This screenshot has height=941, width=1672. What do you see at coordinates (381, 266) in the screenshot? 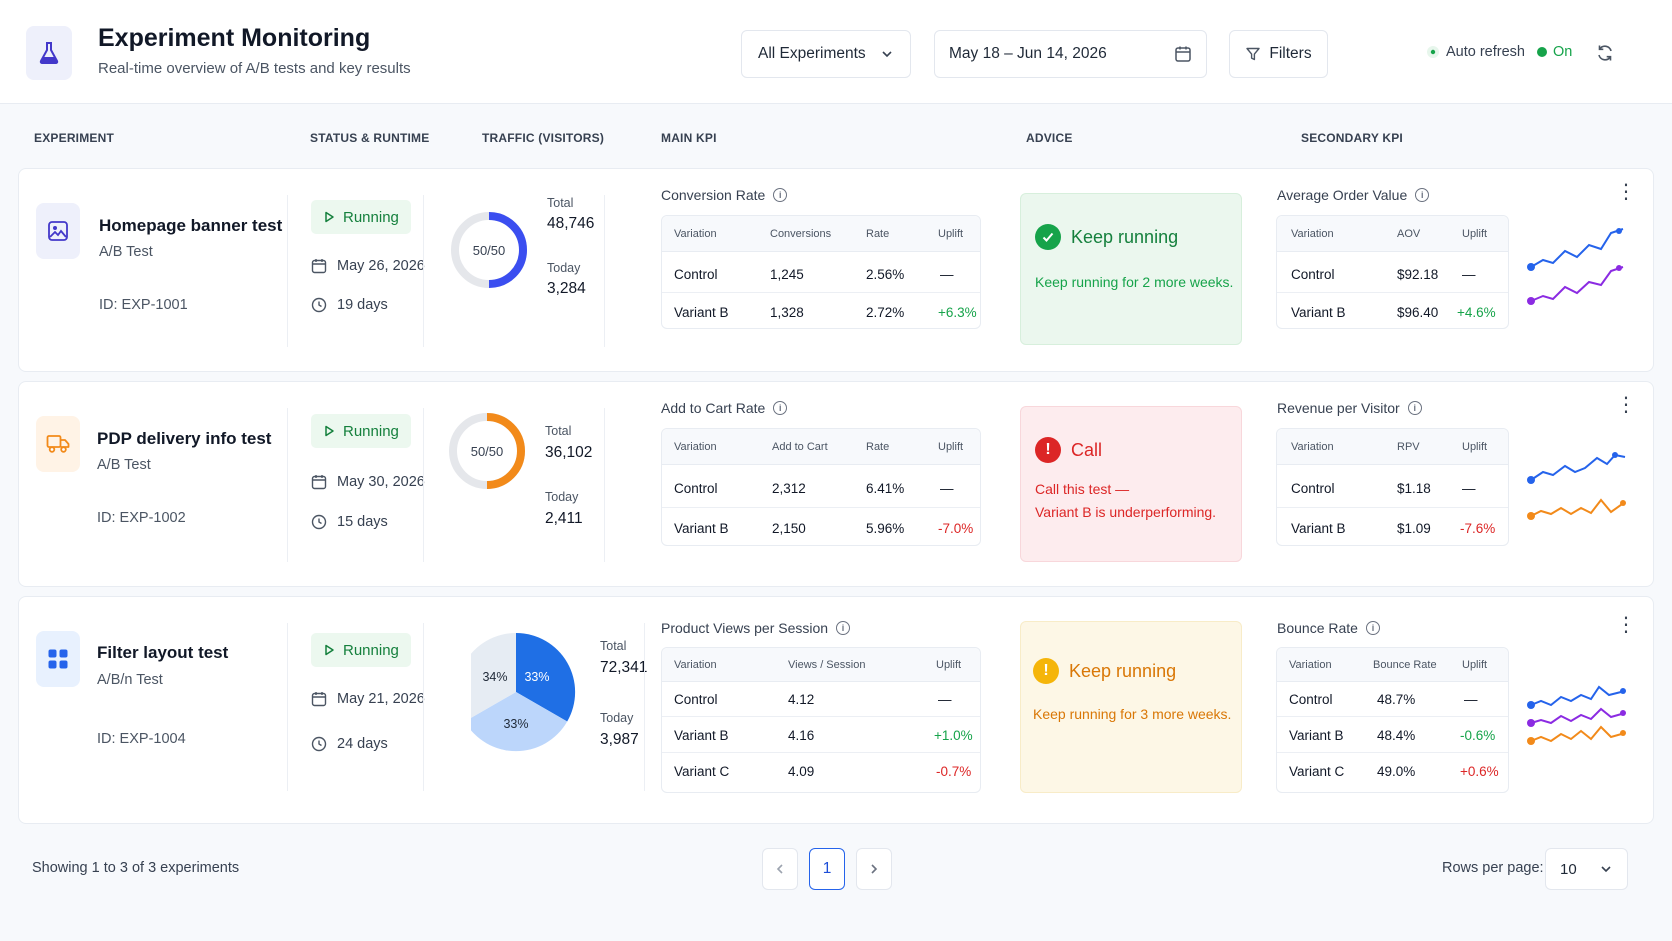
I see `start-date-value: May 26, 2026` at bounding box center [381, 266].